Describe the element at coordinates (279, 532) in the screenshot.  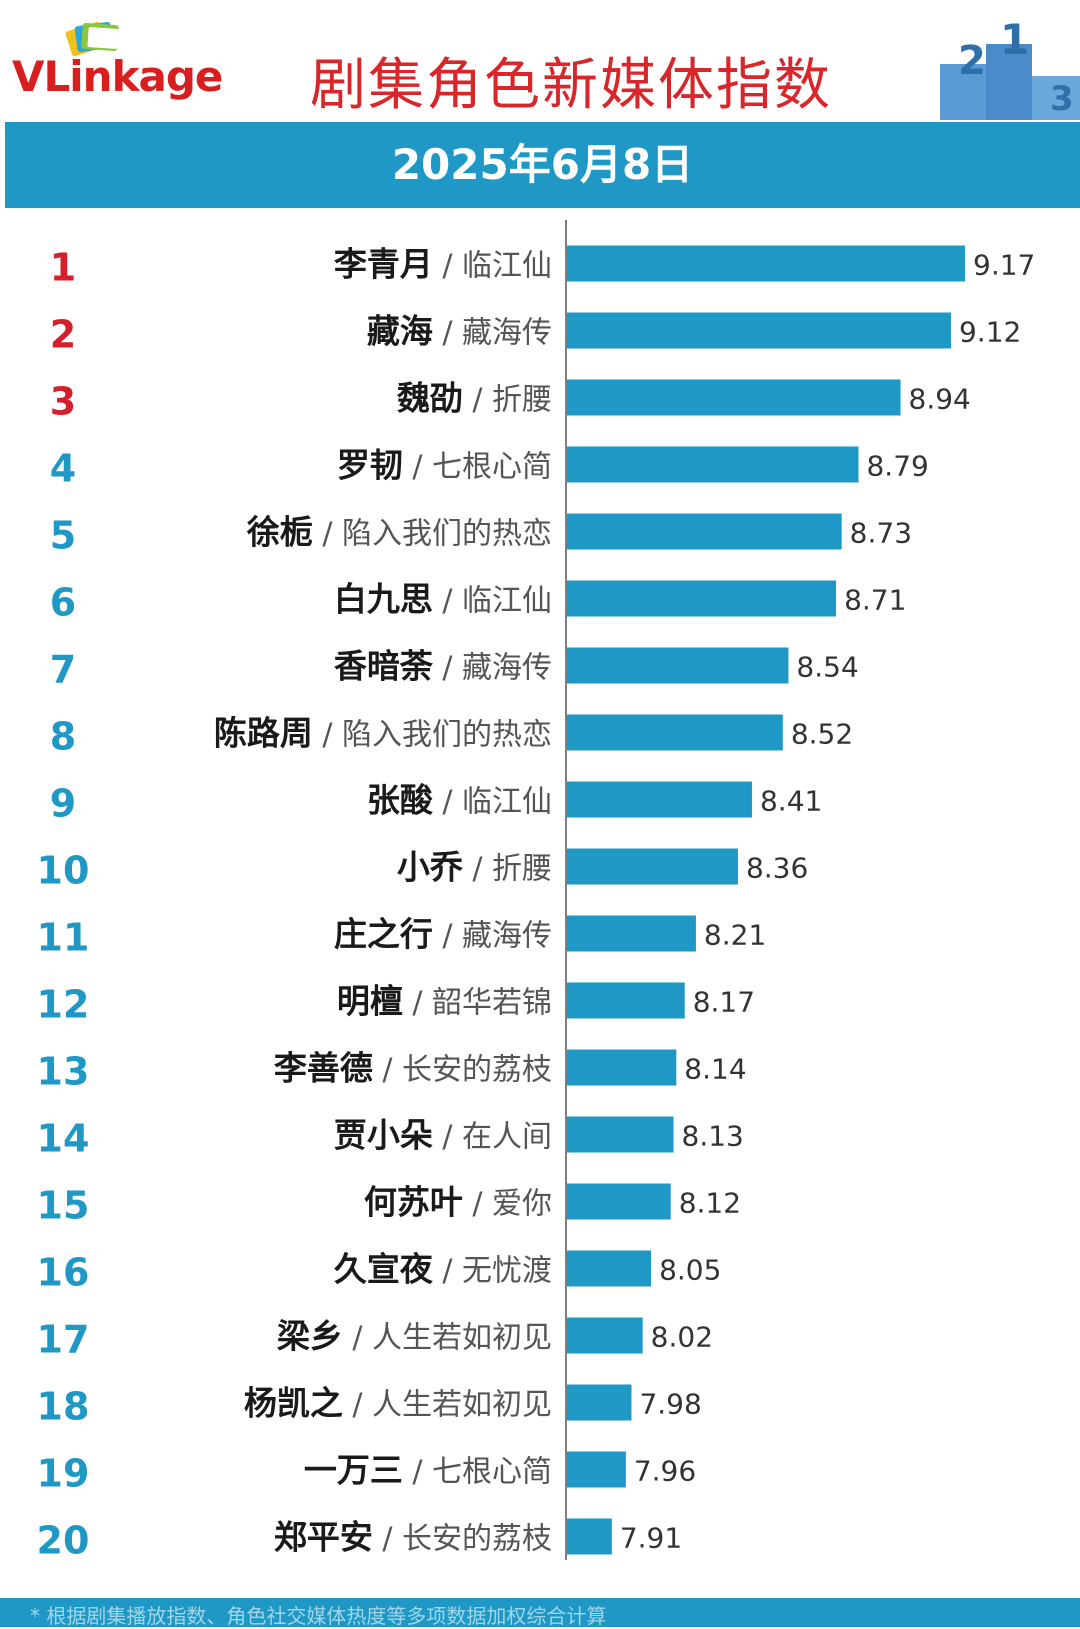
I see `character-name: 徐栀` at that location.